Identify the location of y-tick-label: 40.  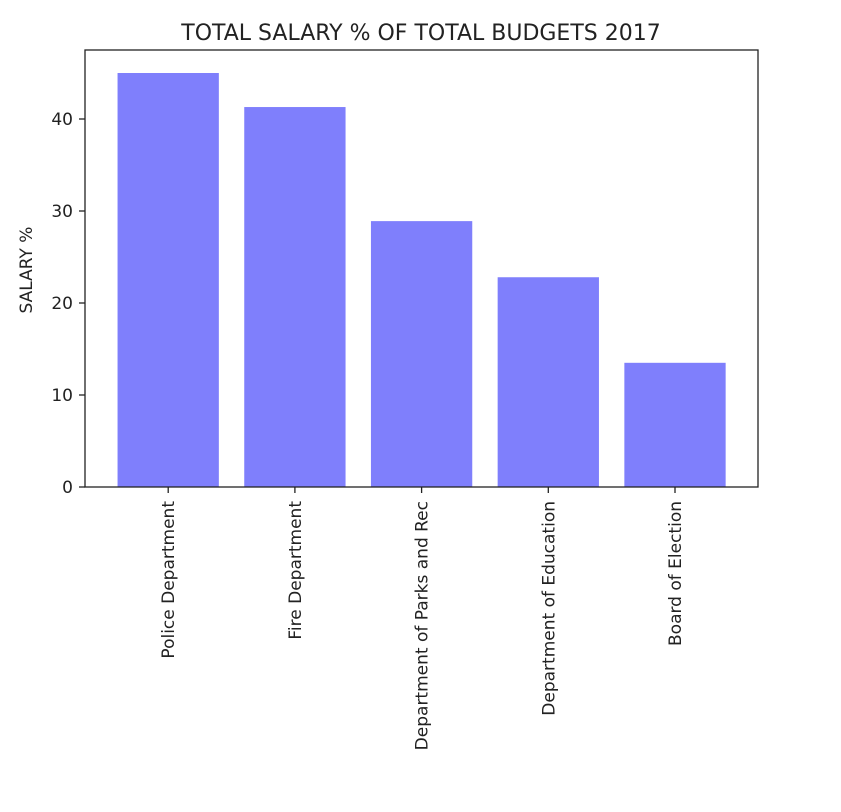
(62, 120).